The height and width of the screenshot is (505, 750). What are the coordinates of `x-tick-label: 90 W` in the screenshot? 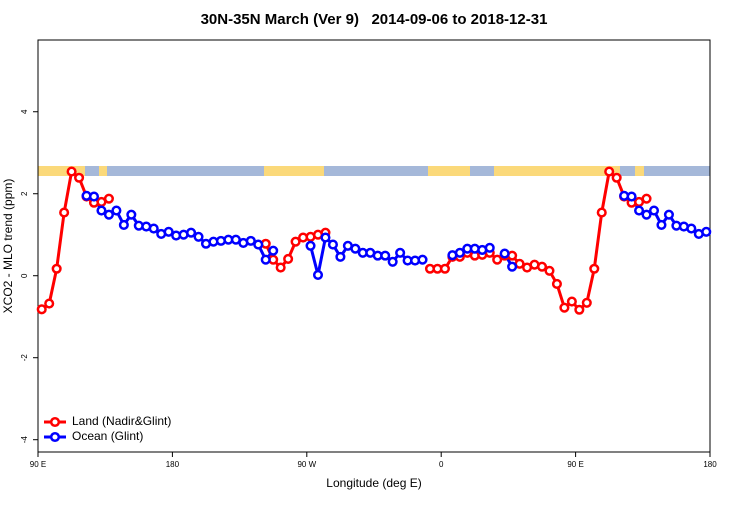 It's located at (306, 464).